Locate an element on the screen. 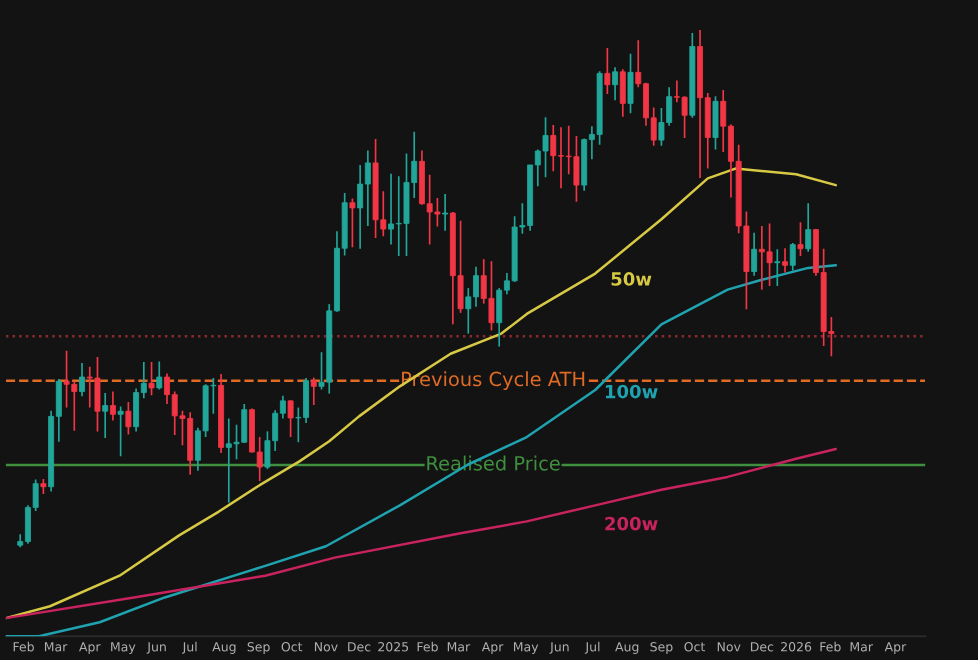 Image resolution: width=978 pixels, height=660 pixels. series-label: 200w is located at coordinates (631, 523).